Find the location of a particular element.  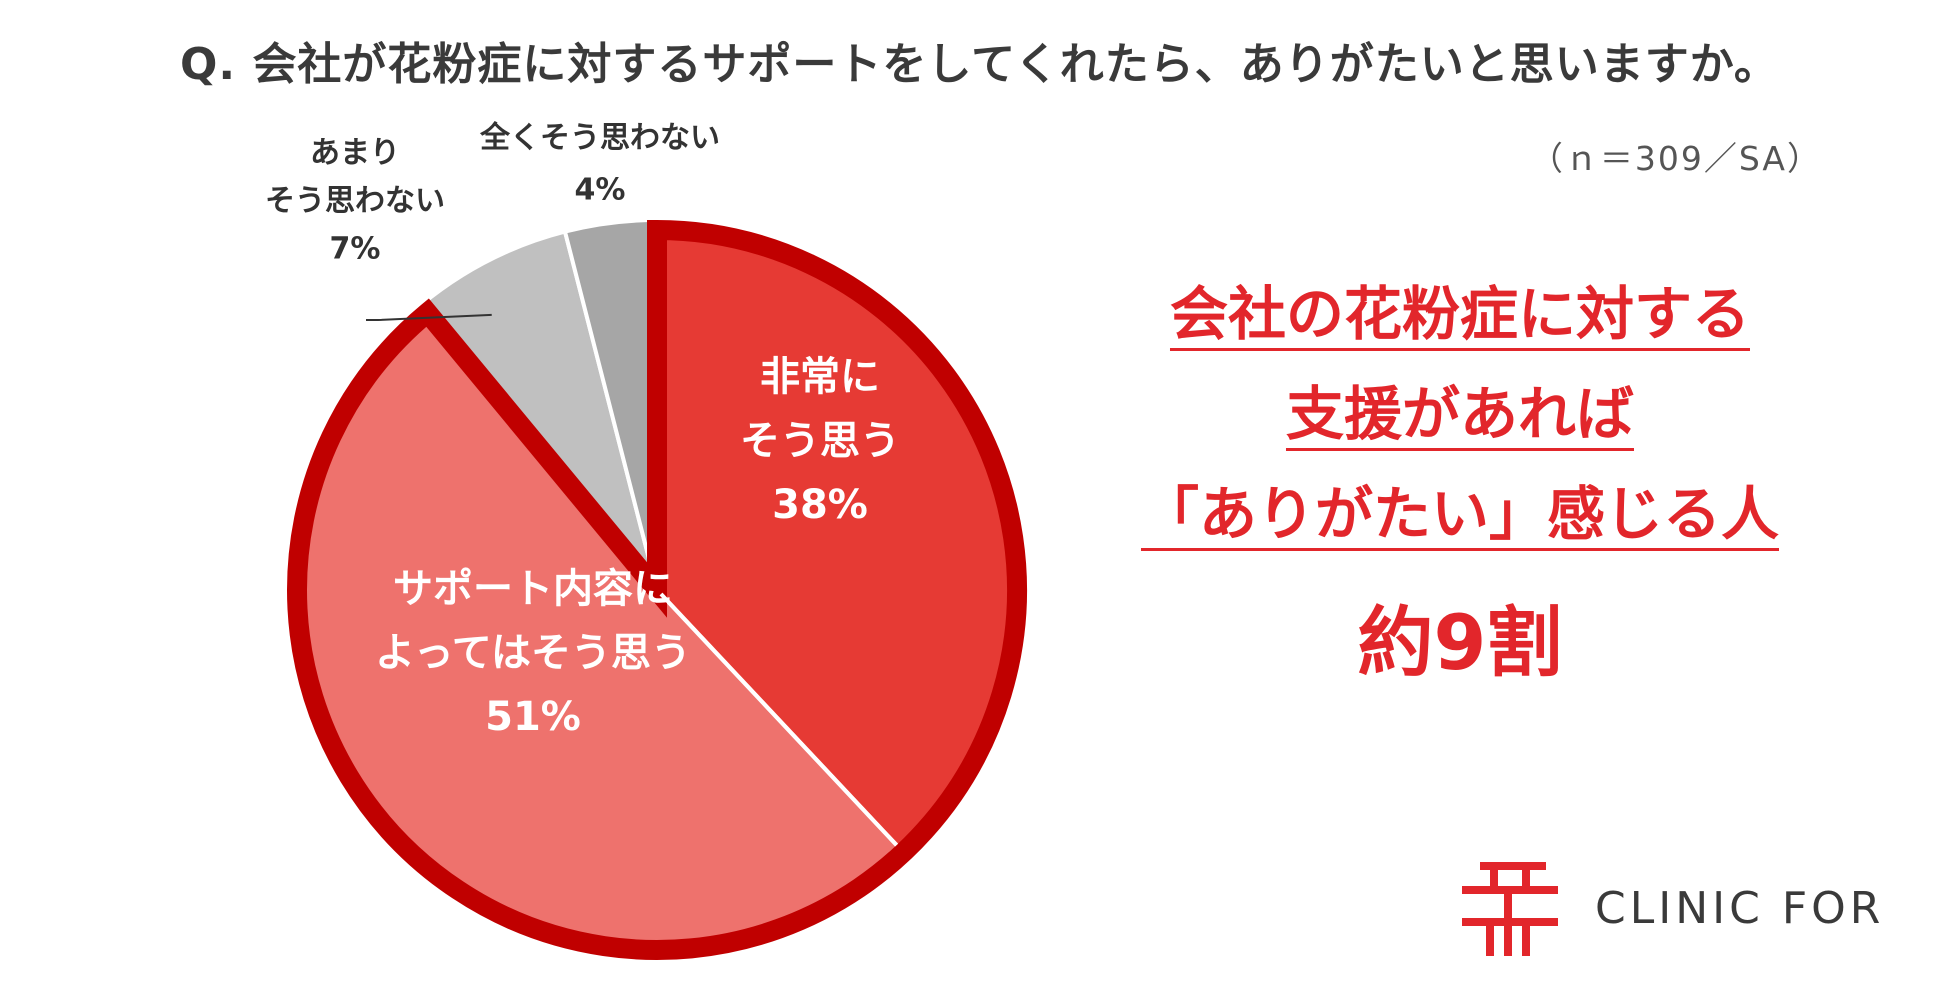

clinic-for-logo-icon is located at coordinates (1510, 909).